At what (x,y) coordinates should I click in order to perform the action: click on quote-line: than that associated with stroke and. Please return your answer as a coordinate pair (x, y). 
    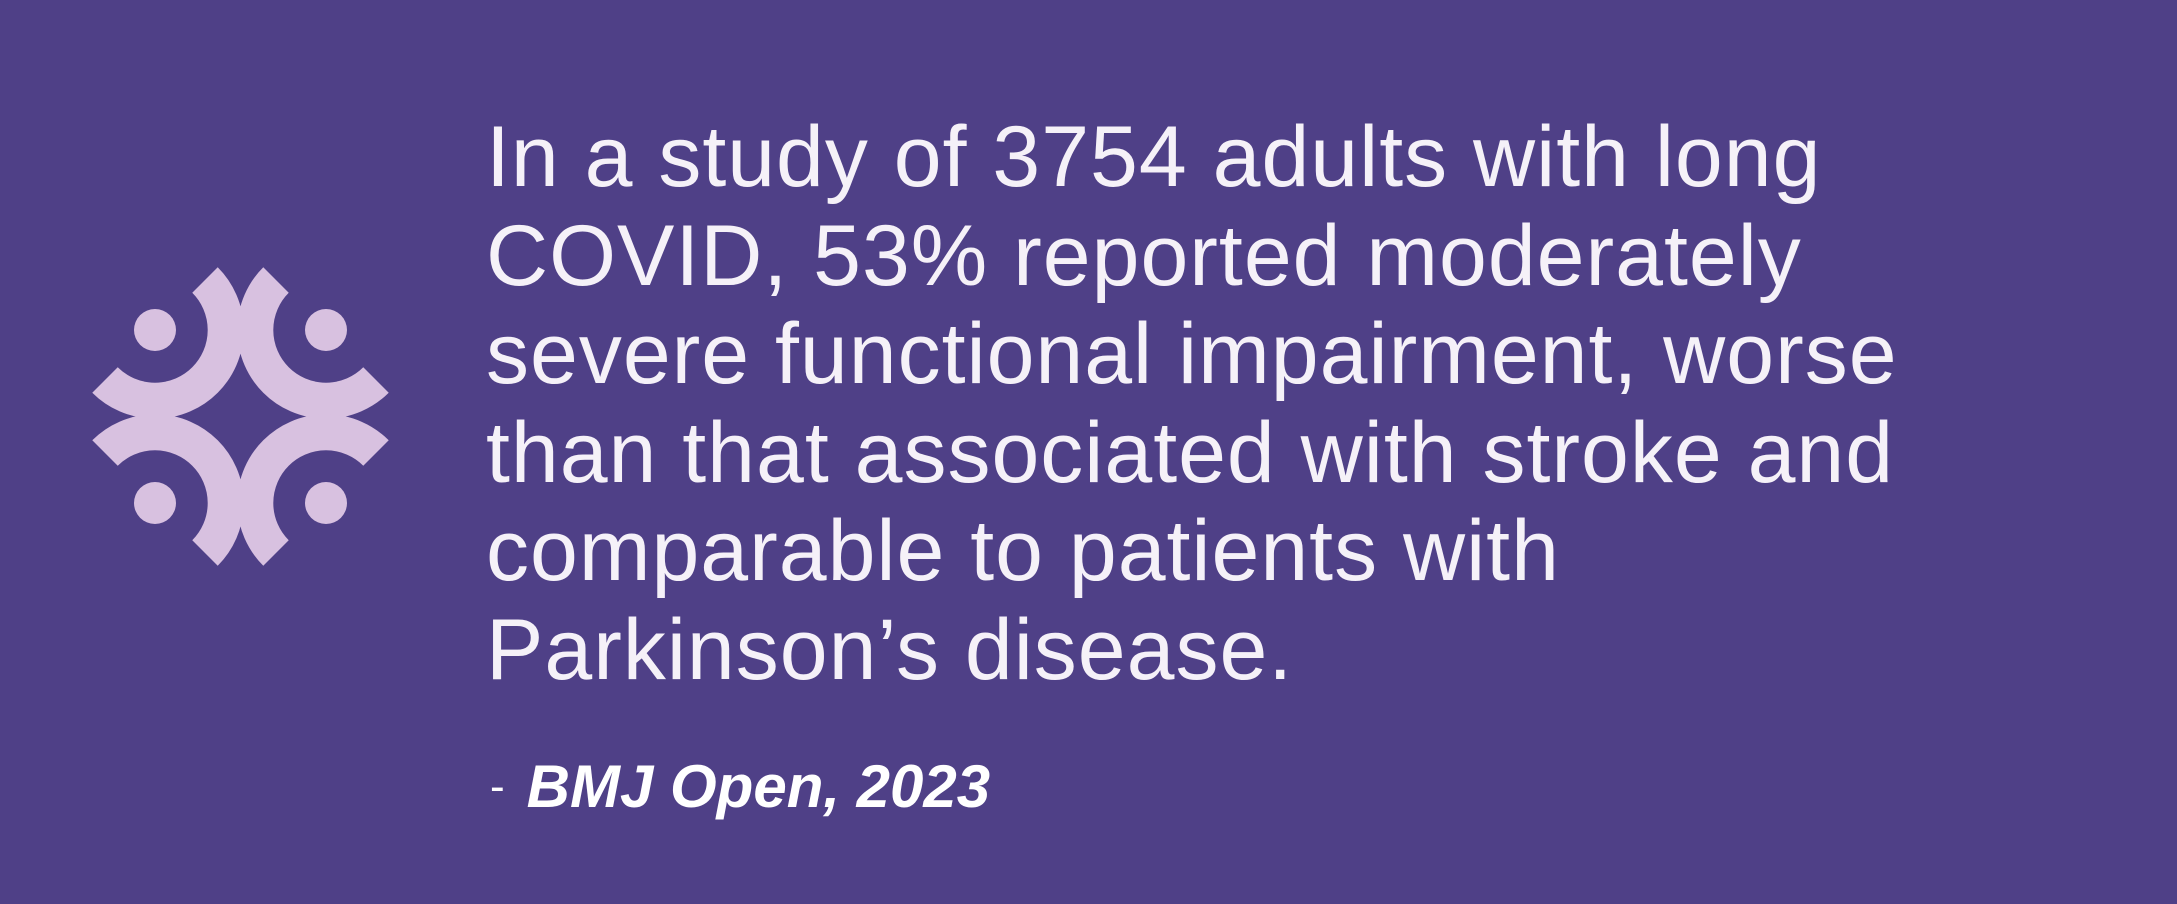
    Looking at the image, I should click on (1190, 452).